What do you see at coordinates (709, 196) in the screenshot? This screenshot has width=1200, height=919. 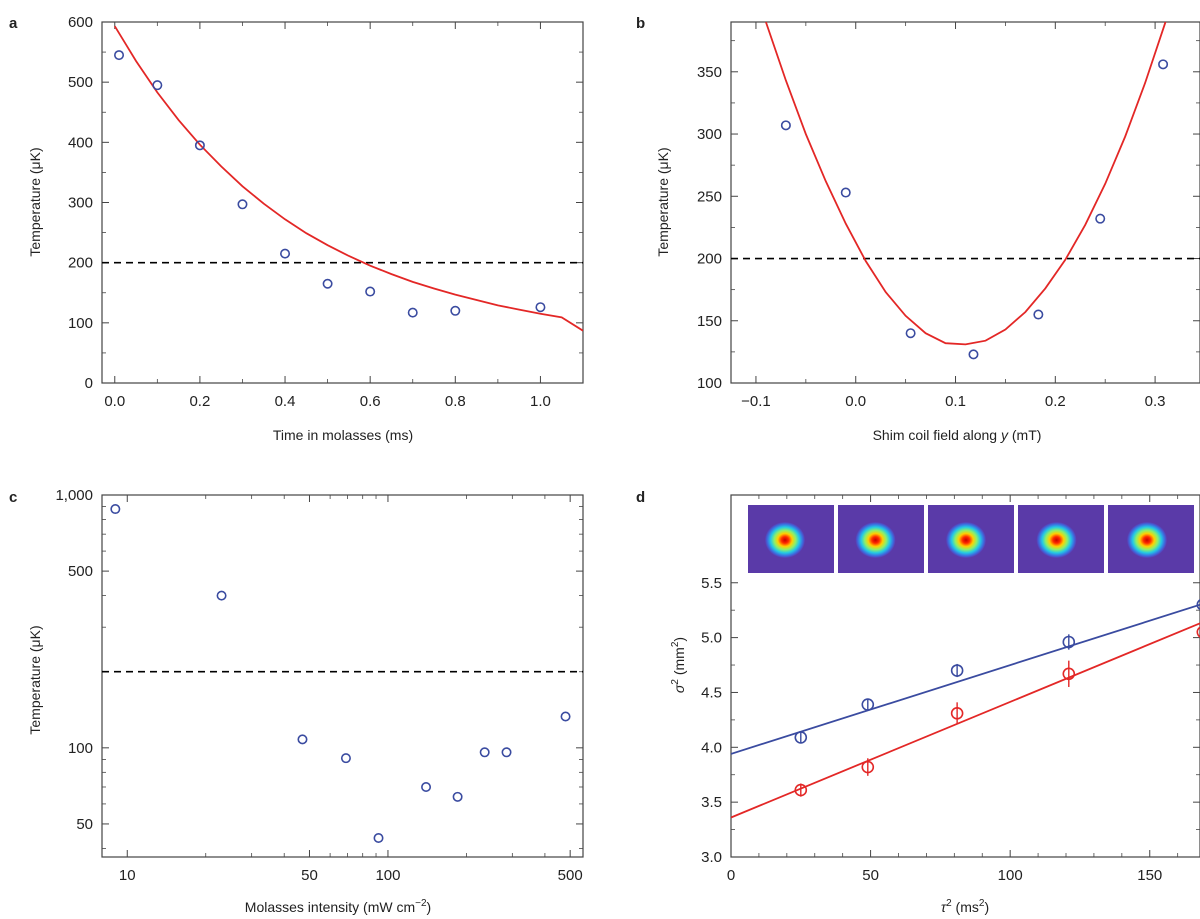 I see `panel-b-y-tick-label: 250` at bounding box center [709, 196].